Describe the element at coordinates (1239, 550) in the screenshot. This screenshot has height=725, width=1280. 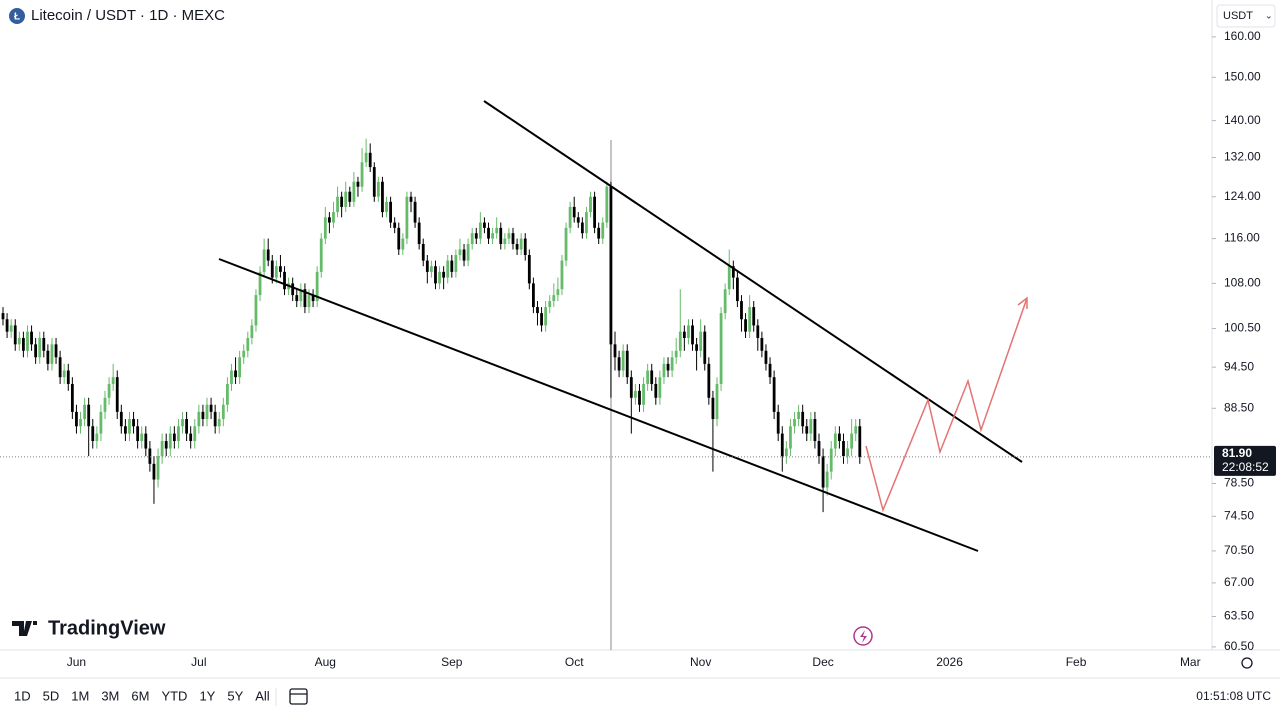
I see `y-tick-label: 70.50` at that location.